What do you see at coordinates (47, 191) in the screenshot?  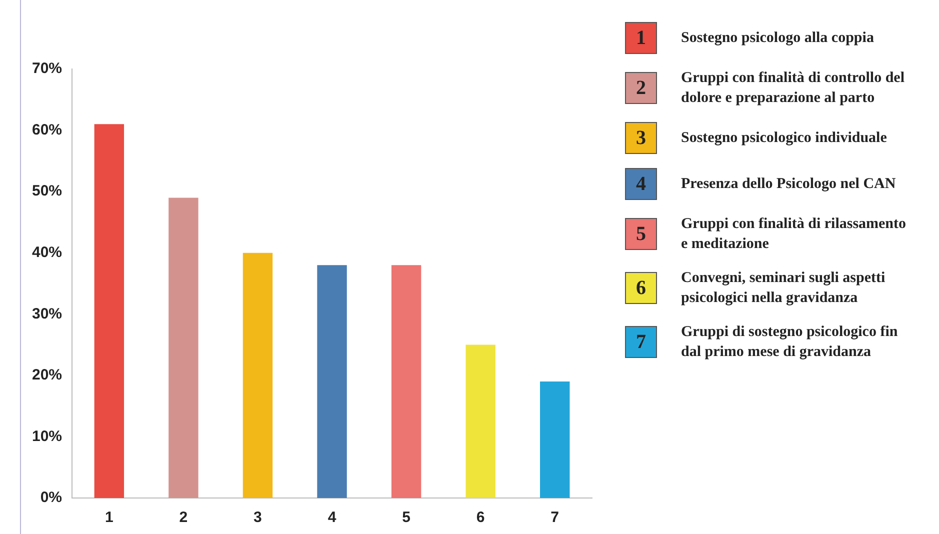 I see `y-tick-label: 50%` at bounding box center [47, 191].